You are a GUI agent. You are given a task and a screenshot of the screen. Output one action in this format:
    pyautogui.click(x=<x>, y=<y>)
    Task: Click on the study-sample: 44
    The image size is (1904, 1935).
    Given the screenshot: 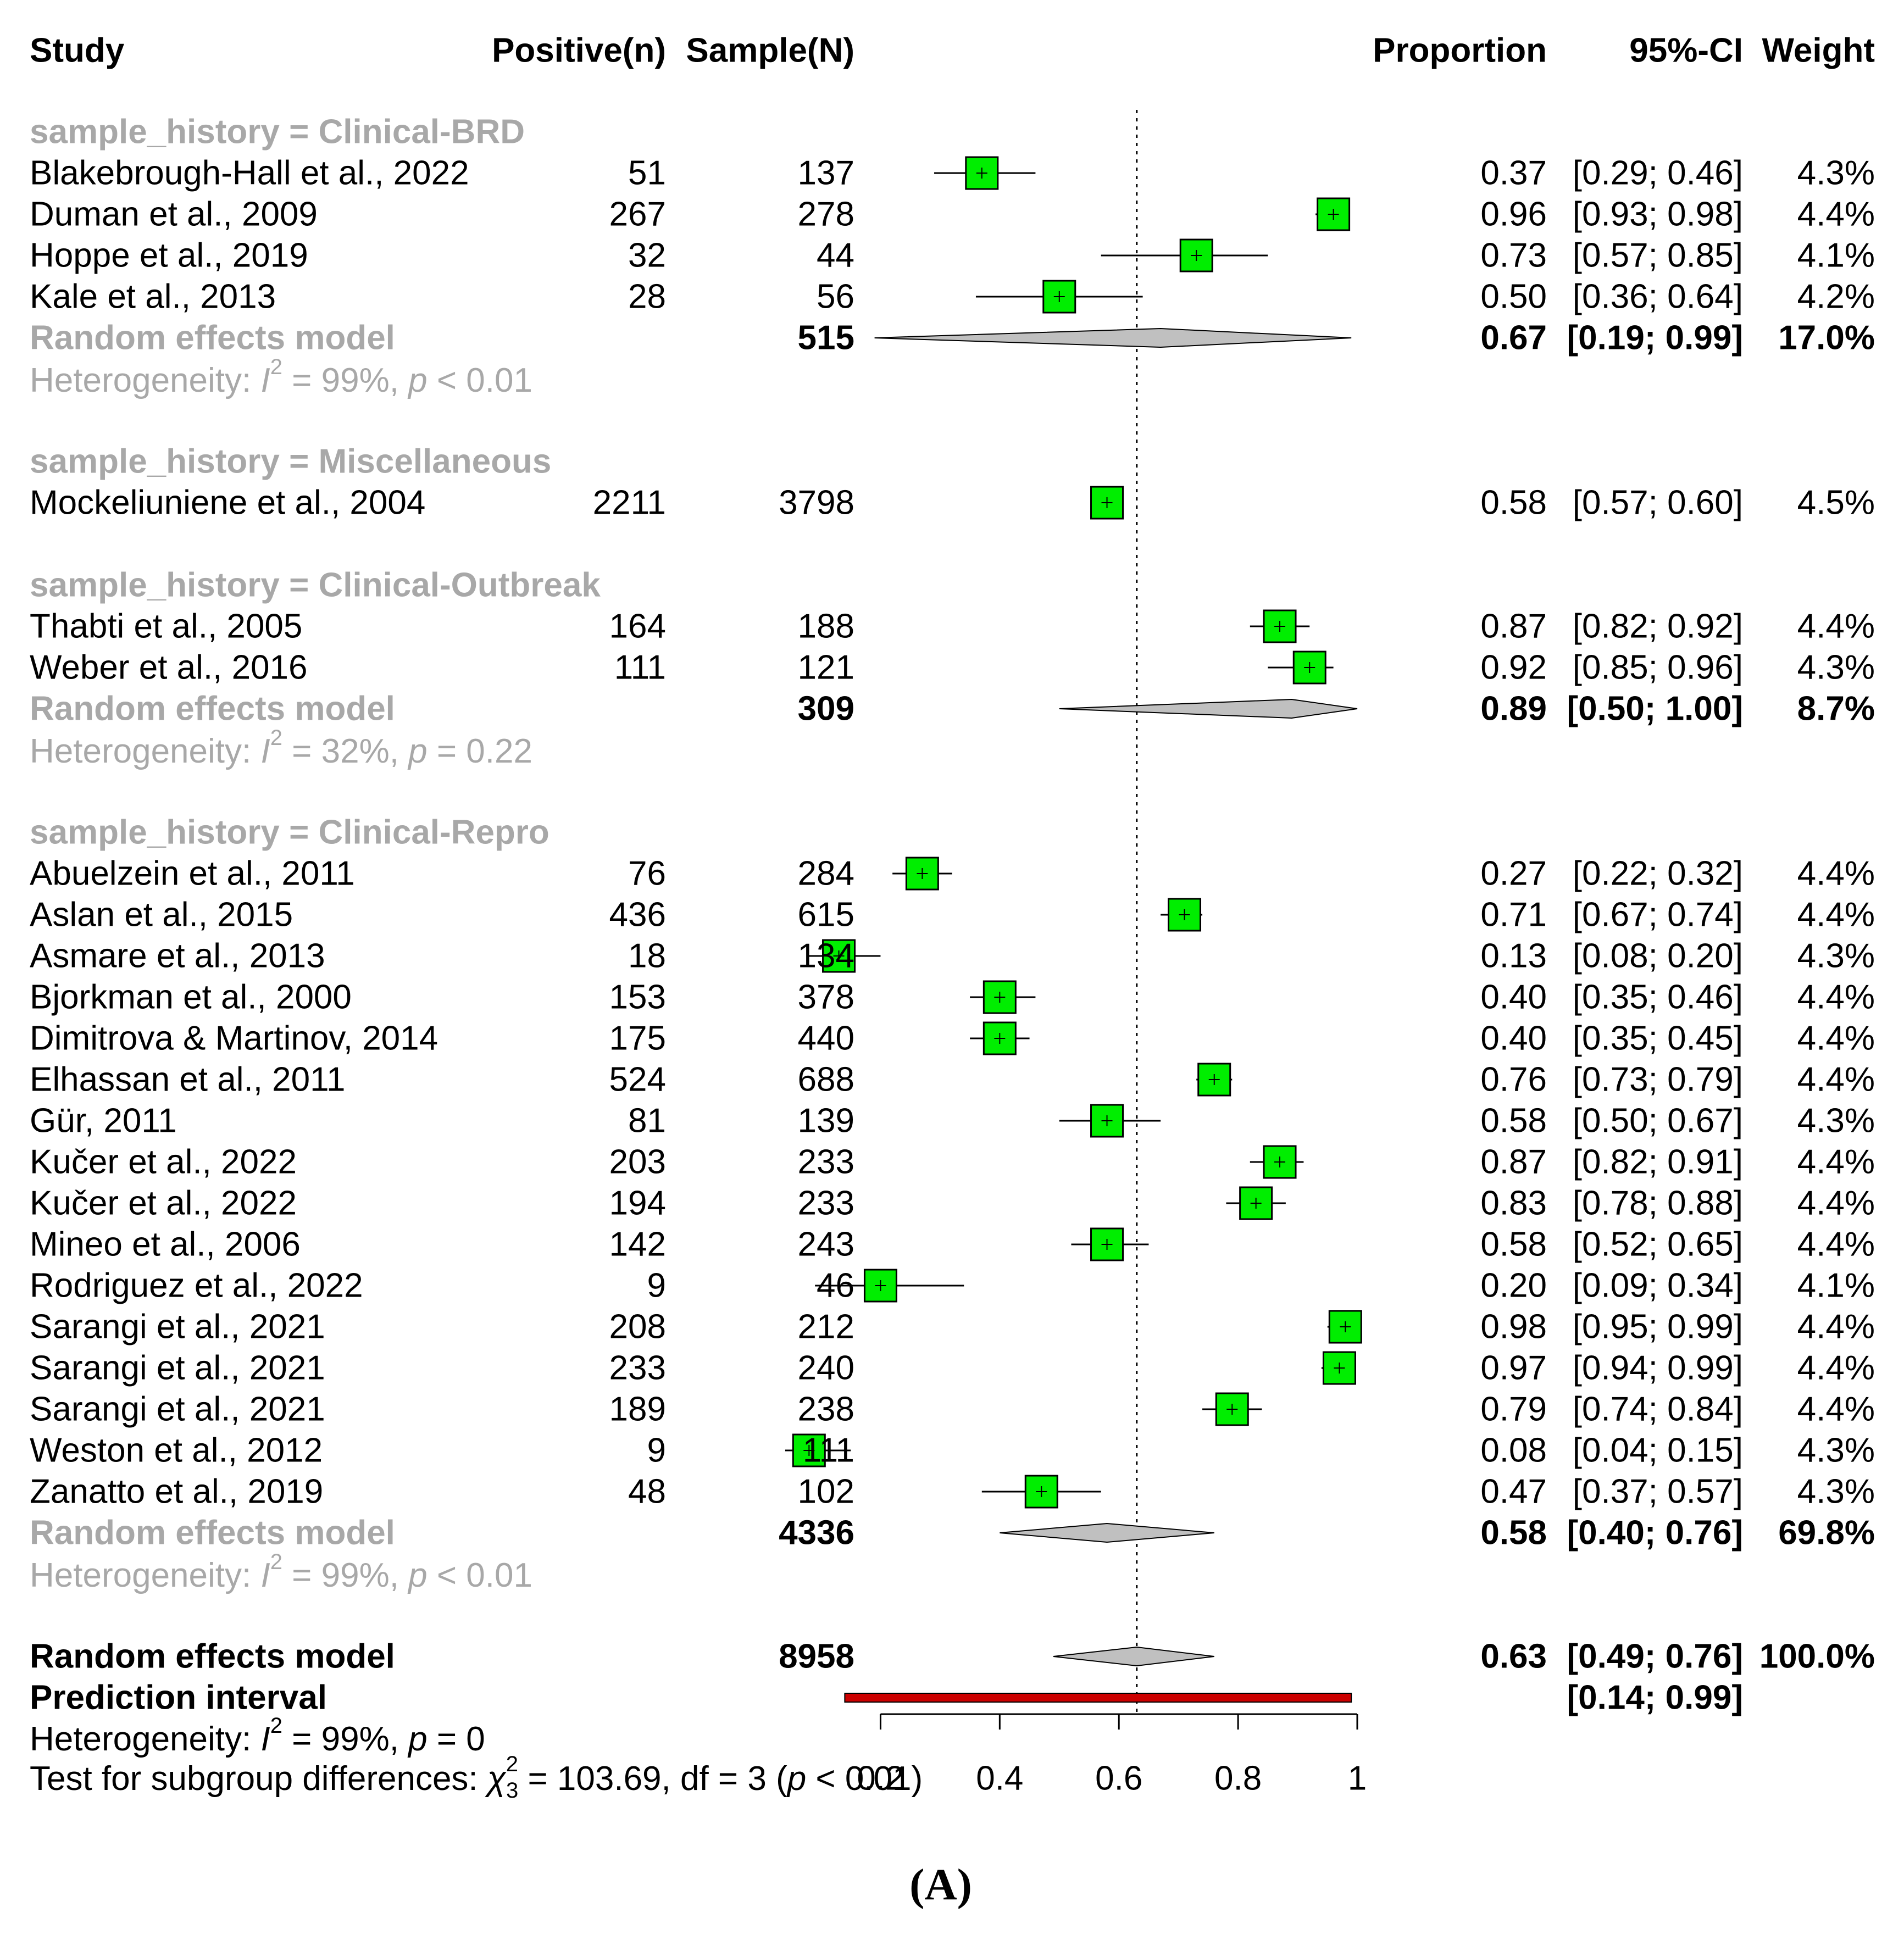 What is the action you would take?
    pyautogui.click(x=835, y=256)
    